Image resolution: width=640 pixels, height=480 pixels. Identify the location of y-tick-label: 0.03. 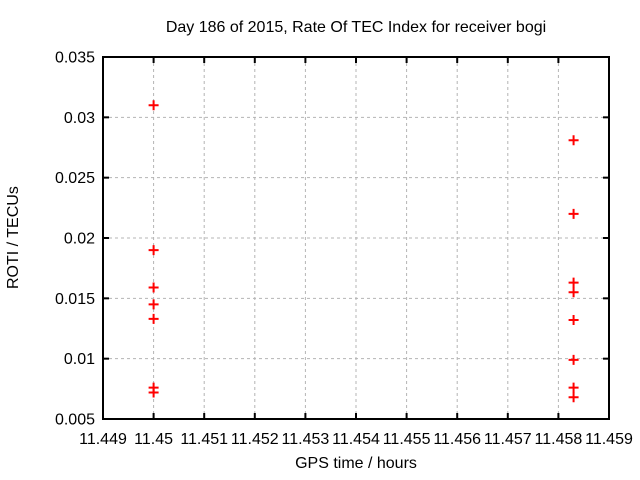
(79, 118).